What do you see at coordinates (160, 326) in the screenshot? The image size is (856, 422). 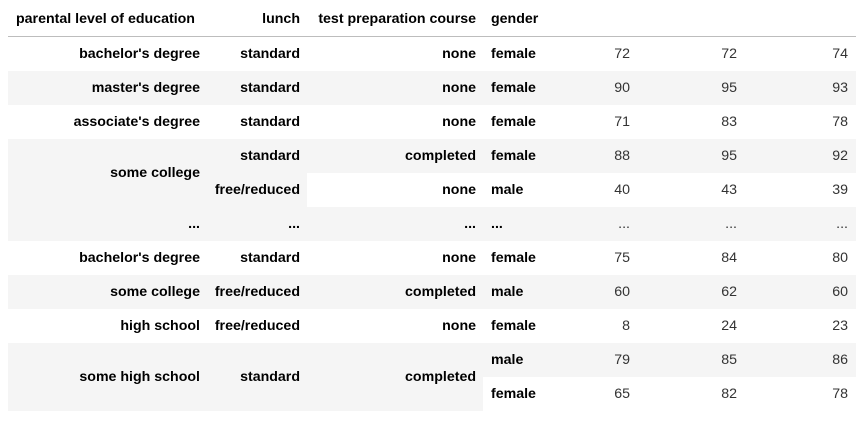 I see `cell-education: high school` at bounding box center [160, 326].